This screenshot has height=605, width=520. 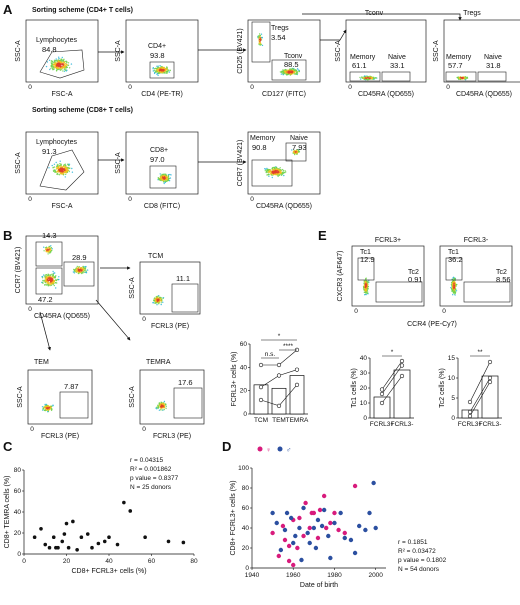 What do you see at coordinates (261, 42) in the screenshot?
I see `a3-treg-gate` at bounding box center [261, 42].